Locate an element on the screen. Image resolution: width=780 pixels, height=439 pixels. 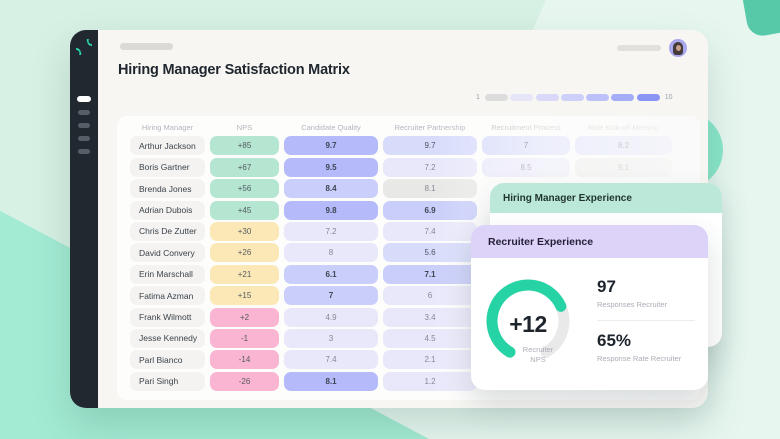
stats-divider is located at coordinates (646, 320).